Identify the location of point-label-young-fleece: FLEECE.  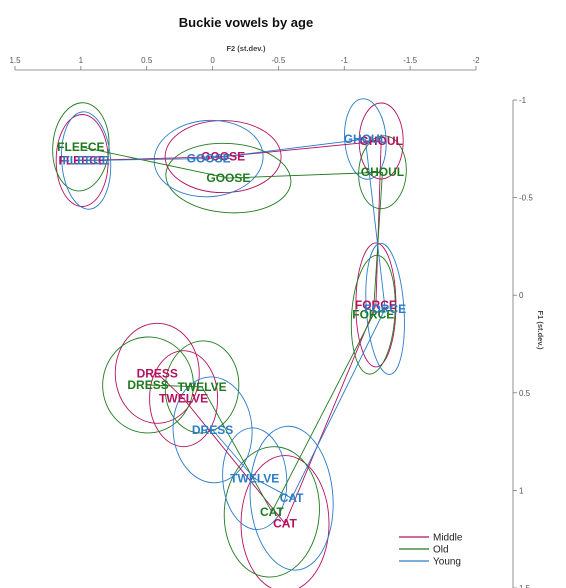
(85, 161).